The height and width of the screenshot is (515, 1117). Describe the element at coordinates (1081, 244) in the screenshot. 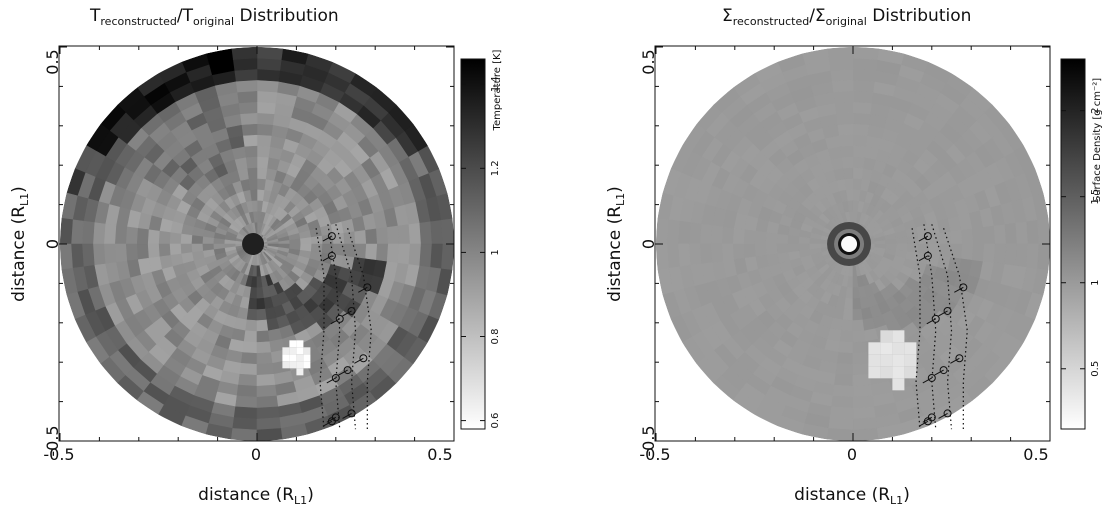

I see `colorbar: 0.5 1 1.5 2 Surface Density [g cm⁻²]` at that location.